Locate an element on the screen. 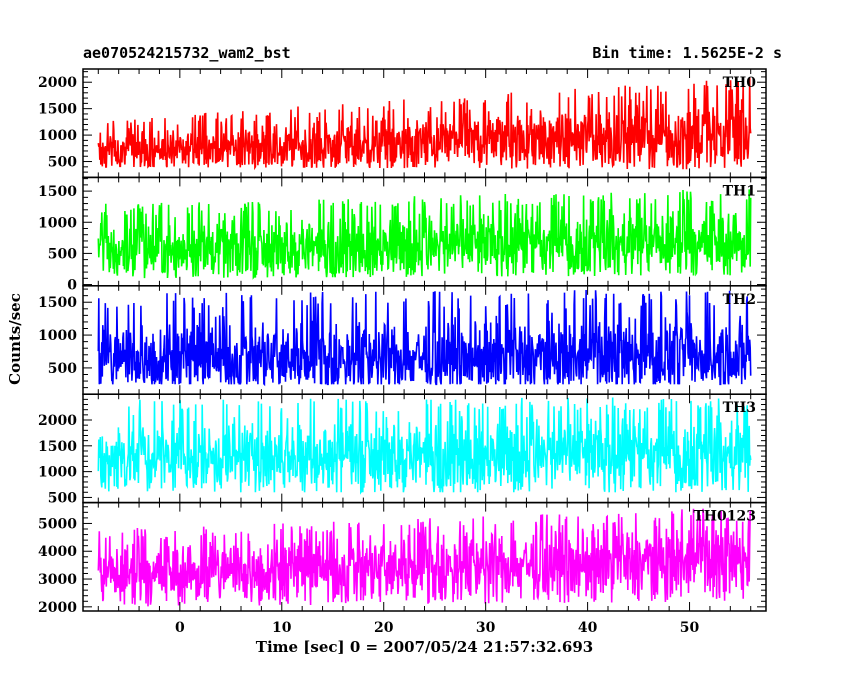  panel-th2: 500 1000 1500 TH2 is located at coordinates (402, 340).